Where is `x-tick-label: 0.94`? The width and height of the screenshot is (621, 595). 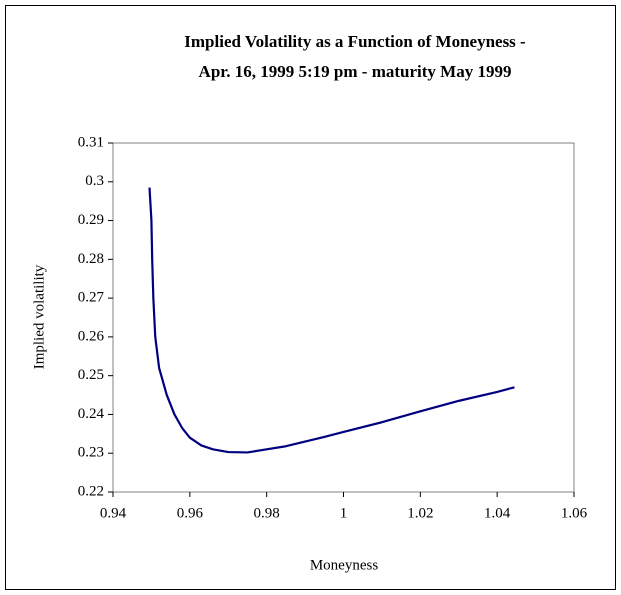 x-tick-label: 0.94 is located at coordinates (113, 513).